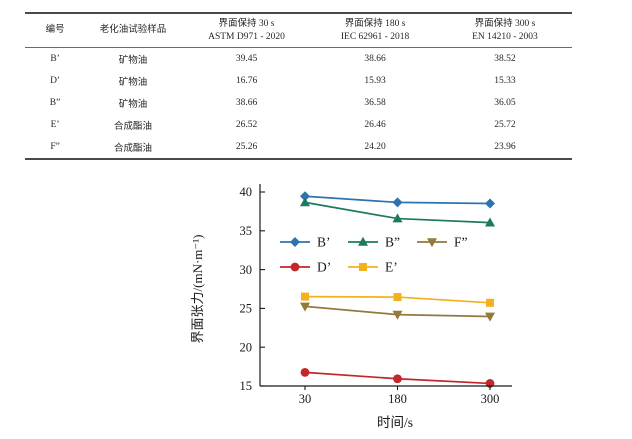  What do you see at coordinates (504, 30) in the screenshot?
I see `header-hold-300s: 界面保持 300 s EN 14210 - 2003` at bounding box center [504, 30].